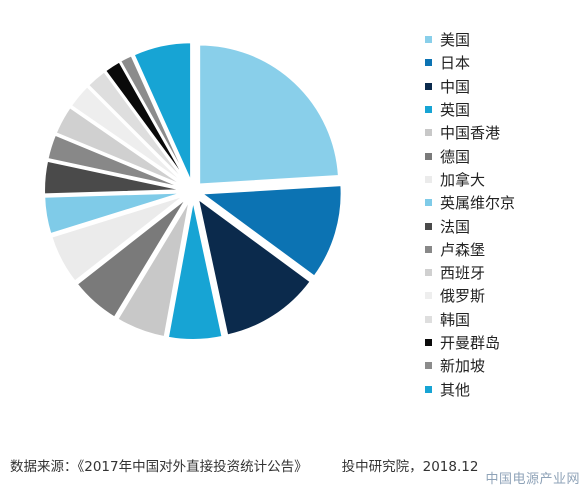  What do you see at coordinates (159, 467) in the screenshot?
I see `source-text: 数据来源：《2017年中国对外直接投资统计公告》` at bounding box center [159, 467].